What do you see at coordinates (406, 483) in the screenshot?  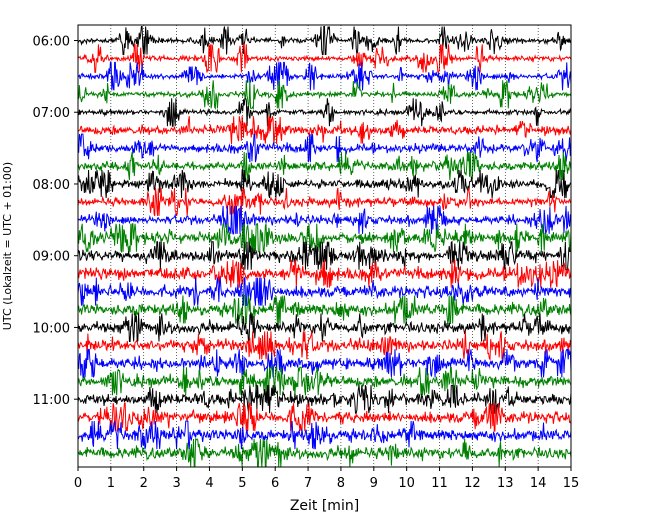 I see `x-tick-label: 10` at bounding box center [406, 483].